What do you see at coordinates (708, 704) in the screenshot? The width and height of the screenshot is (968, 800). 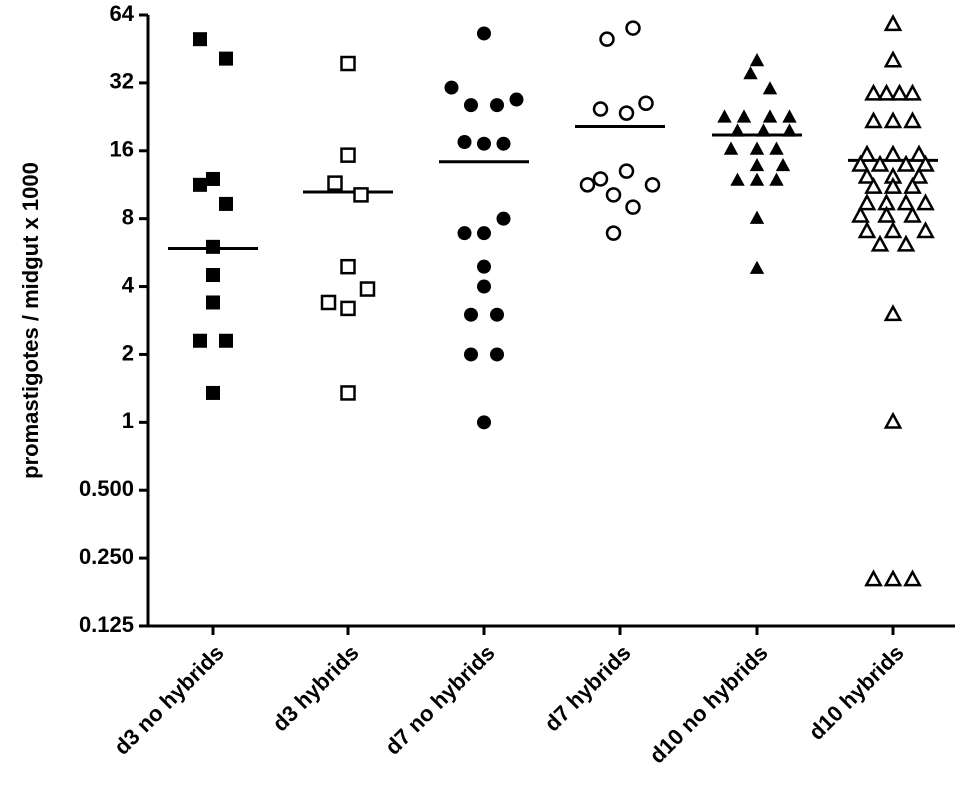 I see `x-tick-label: d10 no hybrids` at bounding box center [708, 704].